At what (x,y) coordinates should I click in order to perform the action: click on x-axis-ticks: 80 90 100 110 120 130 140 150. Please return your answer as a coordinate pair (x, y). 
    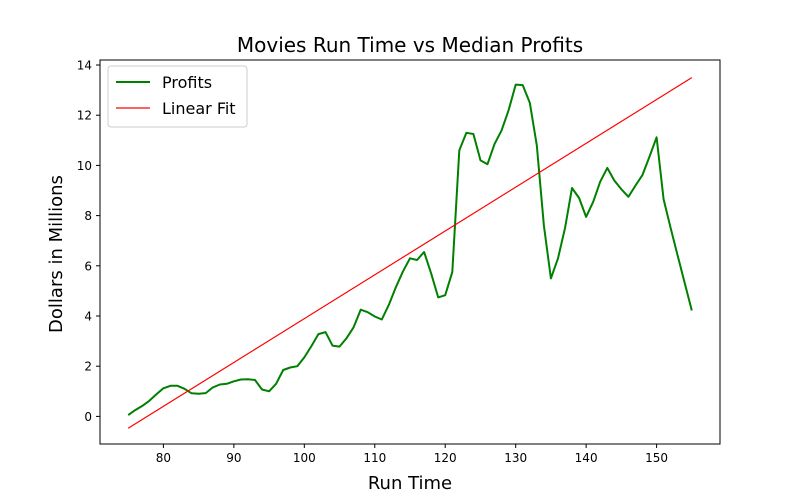
    Looking at the image, I should click on (412, 454).